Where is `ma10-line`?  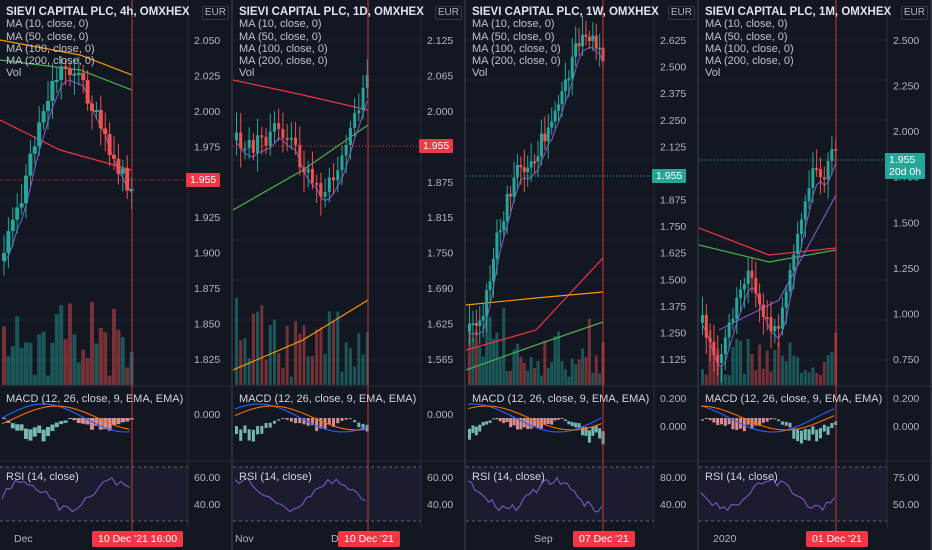
ma10-line is located at coordinates (68, 171).